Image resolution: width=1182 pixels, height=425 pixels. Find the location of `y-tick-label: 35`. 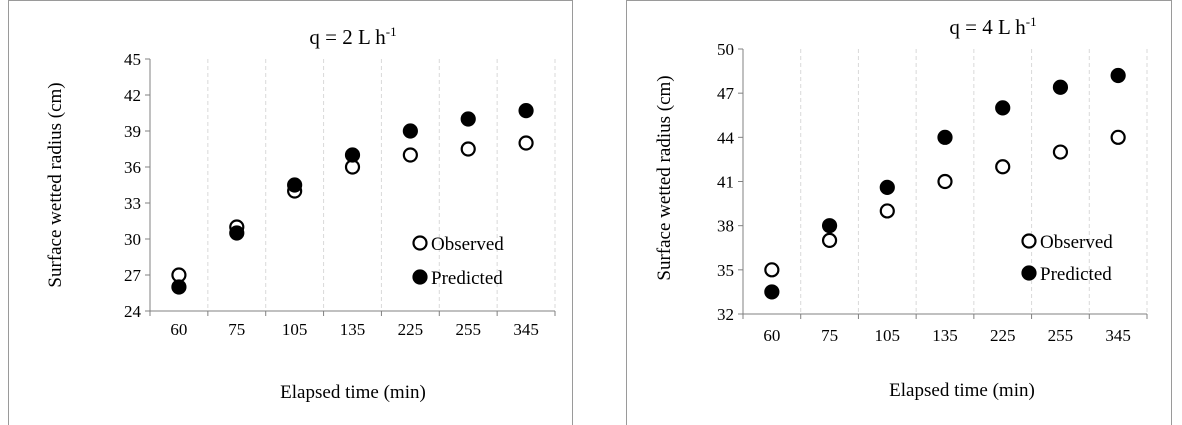

y-tick-label: 35 is located at coordinates (725, 270).